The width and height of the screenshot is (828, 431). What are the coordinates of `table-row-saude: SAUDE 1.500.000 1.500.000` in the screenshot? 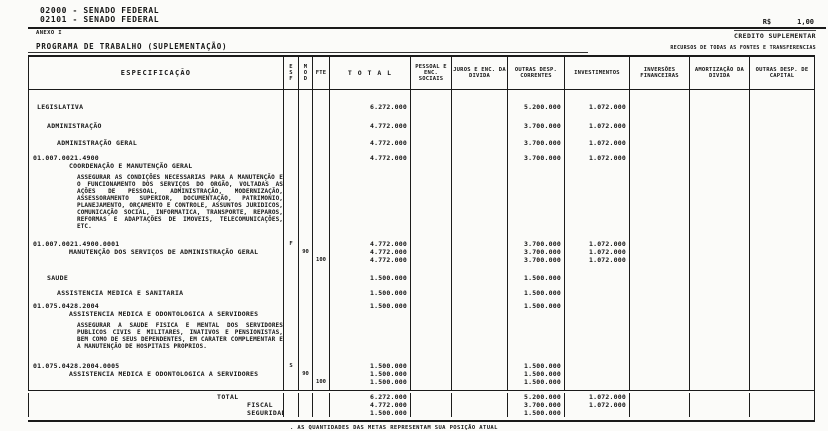 It's located at (421, 275).